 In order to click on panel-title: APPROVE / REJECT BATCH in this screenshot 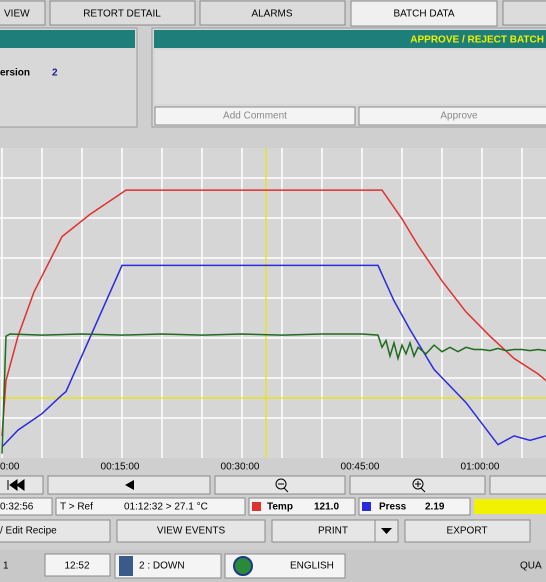, I will do `click(477, 40)`.